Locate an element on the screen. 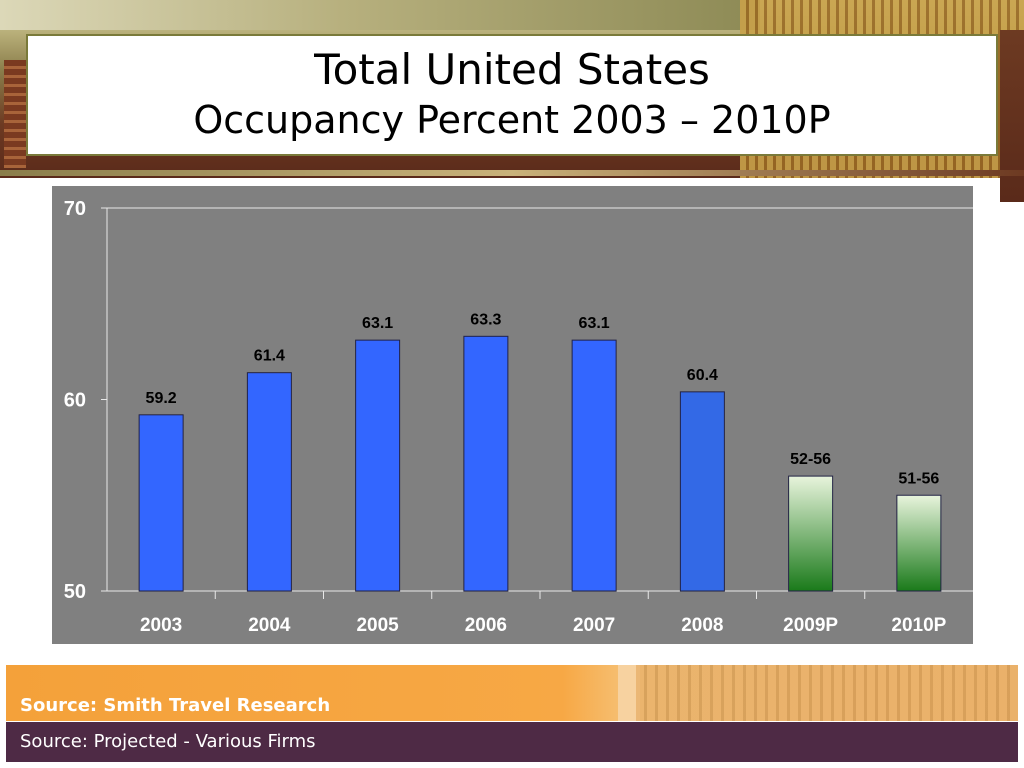 The width and height of the screenshot is (1024, 768). bar-2003 is located at coordinates (161, 503).